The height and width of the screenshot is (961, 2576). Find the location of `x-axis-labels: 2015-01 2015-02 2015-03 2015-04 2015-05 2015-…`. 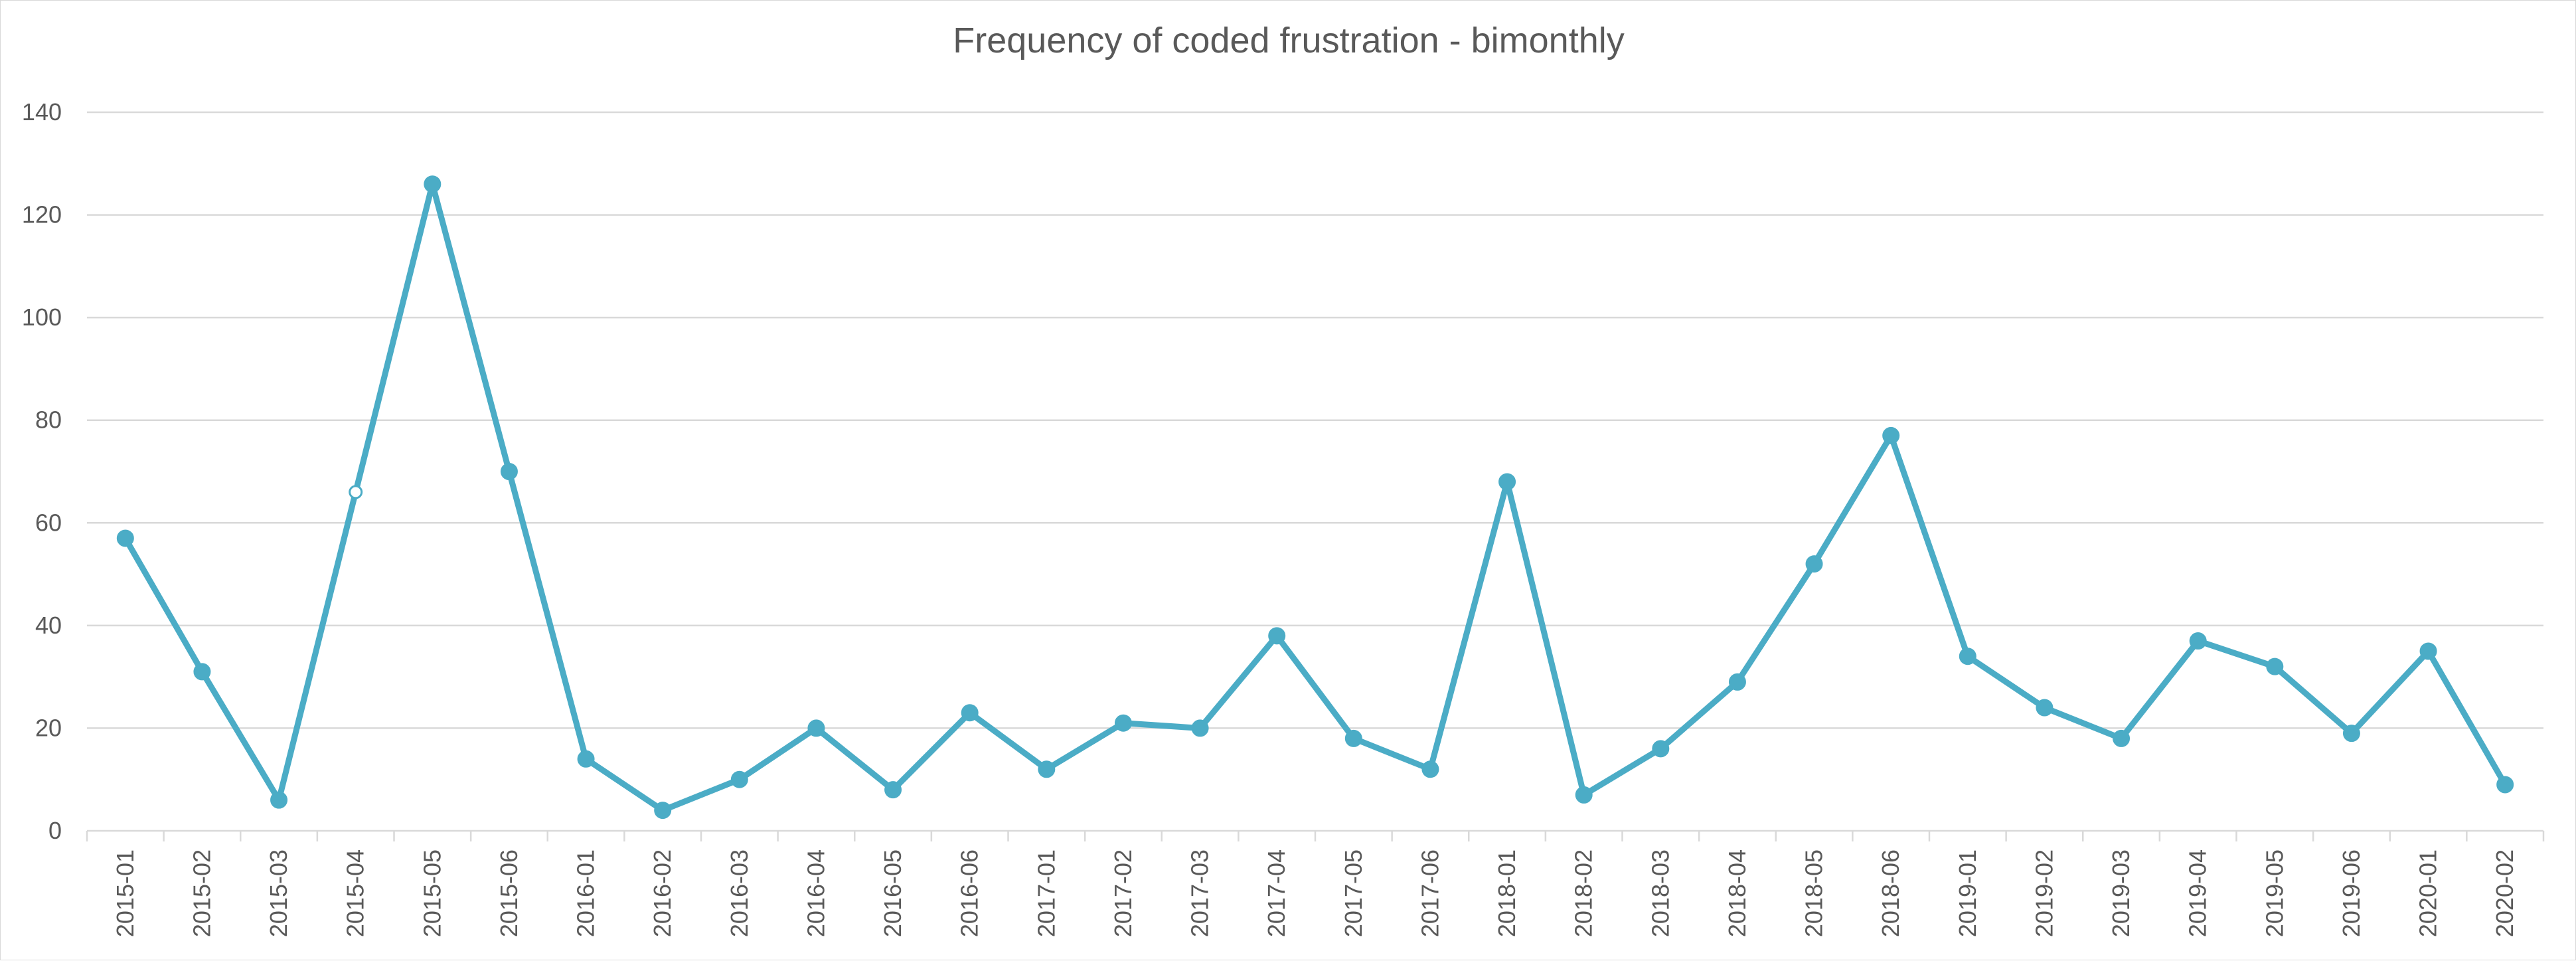

x-axis-labels: 2015-01 2015-02 2015-03 2015-04 2015-05 2015-… is located at coordinates (1315, 893).